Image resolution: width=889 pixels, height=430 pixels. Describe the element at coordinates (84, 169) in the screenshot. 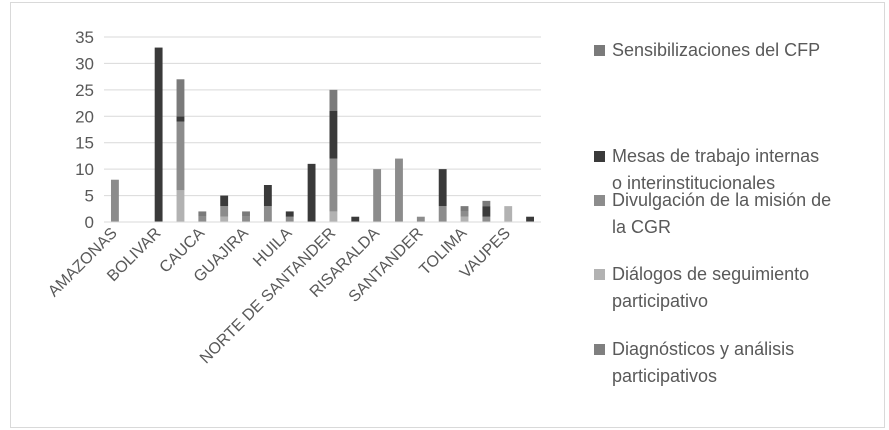

I see `y-tick-label: 10` at that location.